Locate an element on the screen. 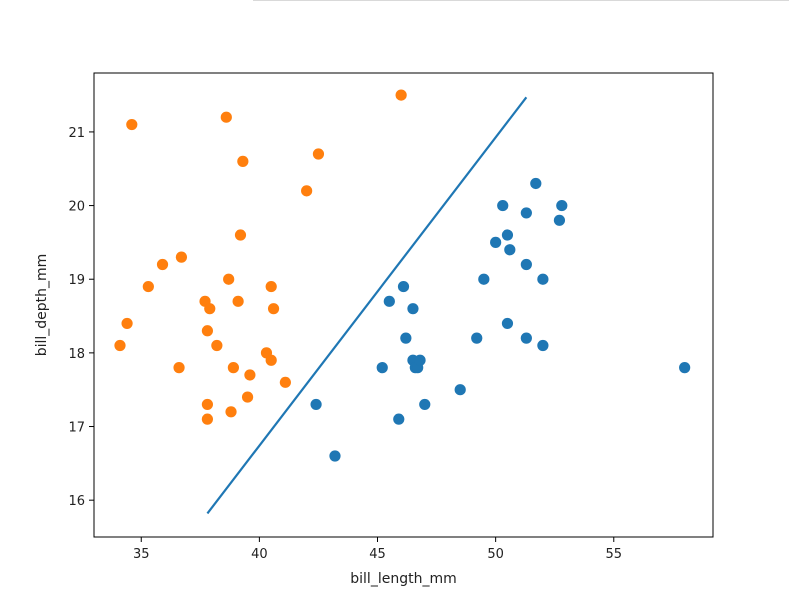 The height and width of the screenshot is (597, 789). y-axis-ticks: 16 17 18 19 20 21 is located at coordinates (81, 317).